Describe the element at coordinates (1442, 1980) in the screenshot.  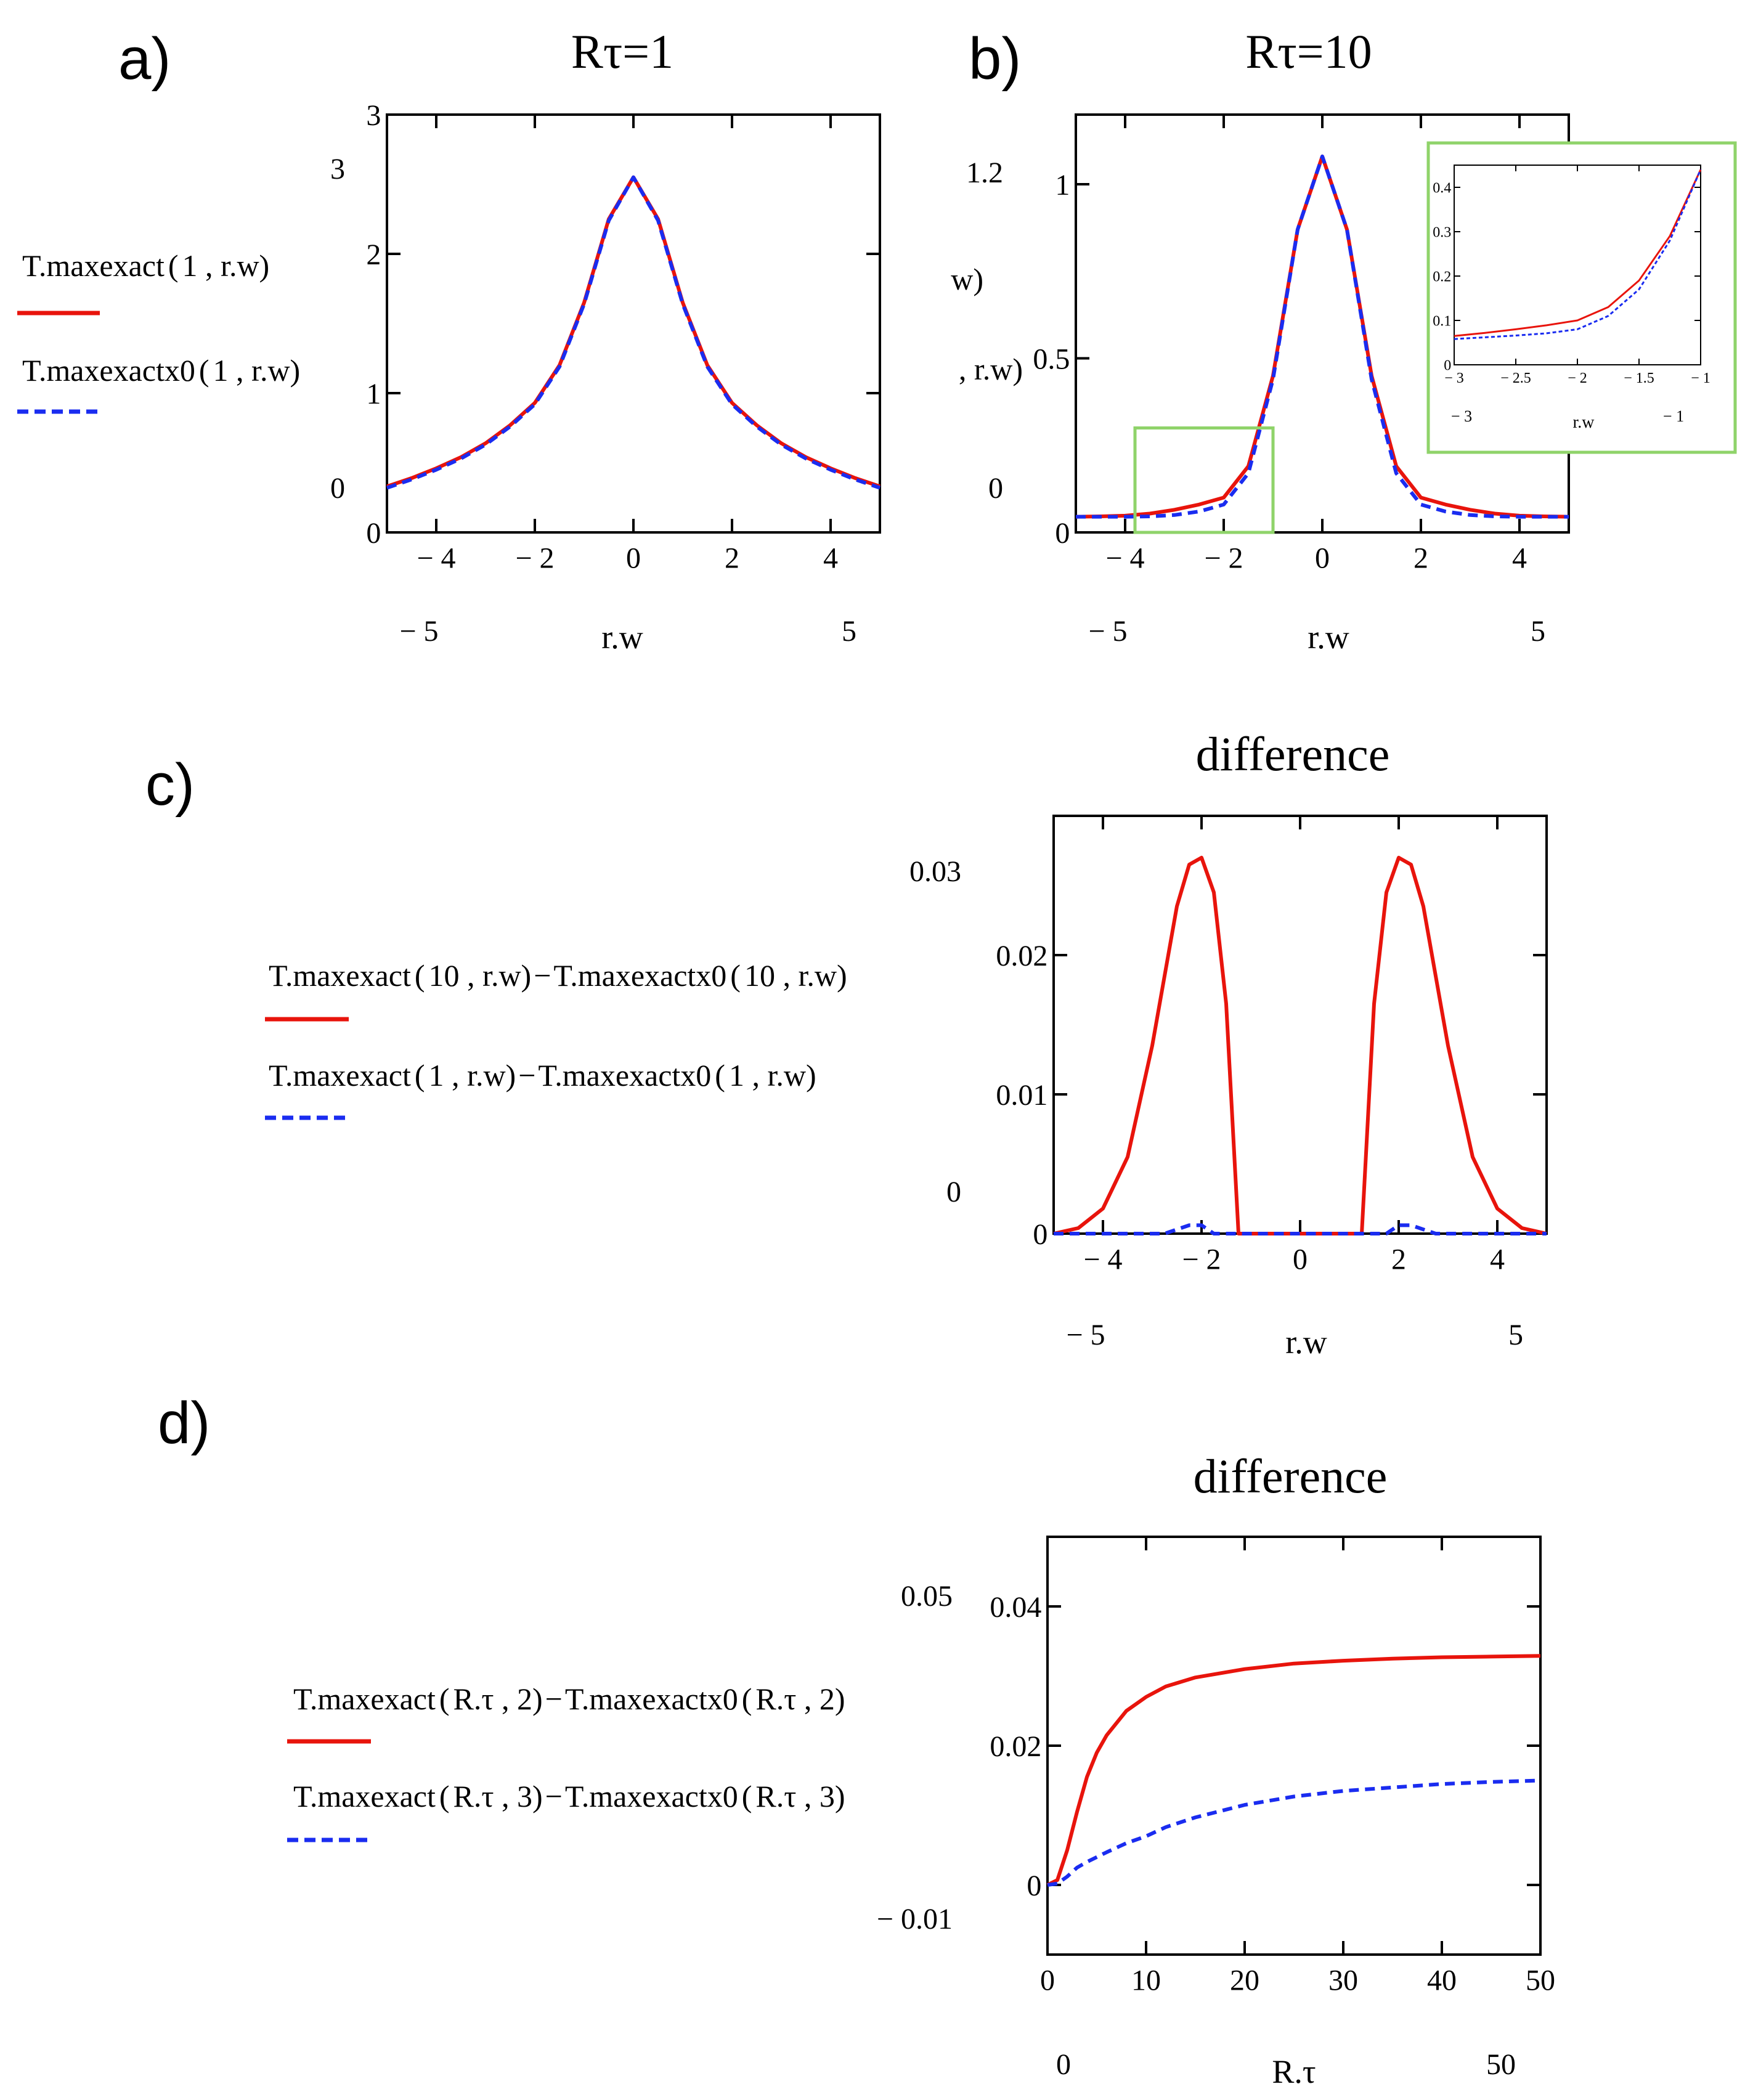
I see `panel-d-xtick-label: 40` at that location.